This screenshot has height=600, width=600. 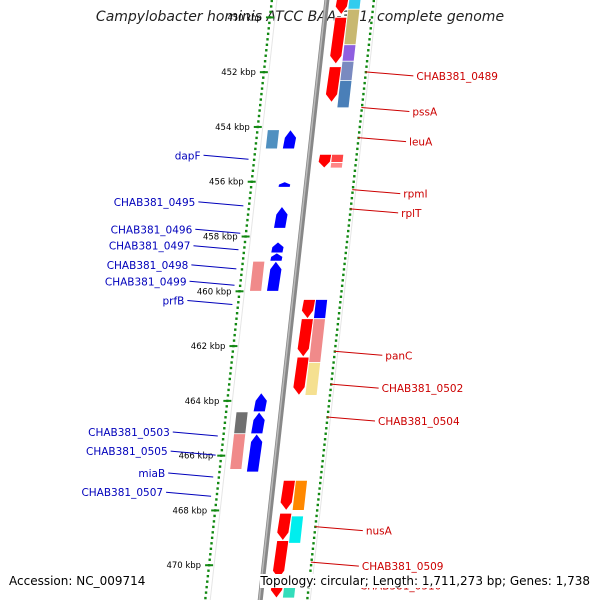 What do you see at coordinates (226, 183) in the screenshot?
I see `tick-label: 456 kbp` at bounding box center [226, 183].